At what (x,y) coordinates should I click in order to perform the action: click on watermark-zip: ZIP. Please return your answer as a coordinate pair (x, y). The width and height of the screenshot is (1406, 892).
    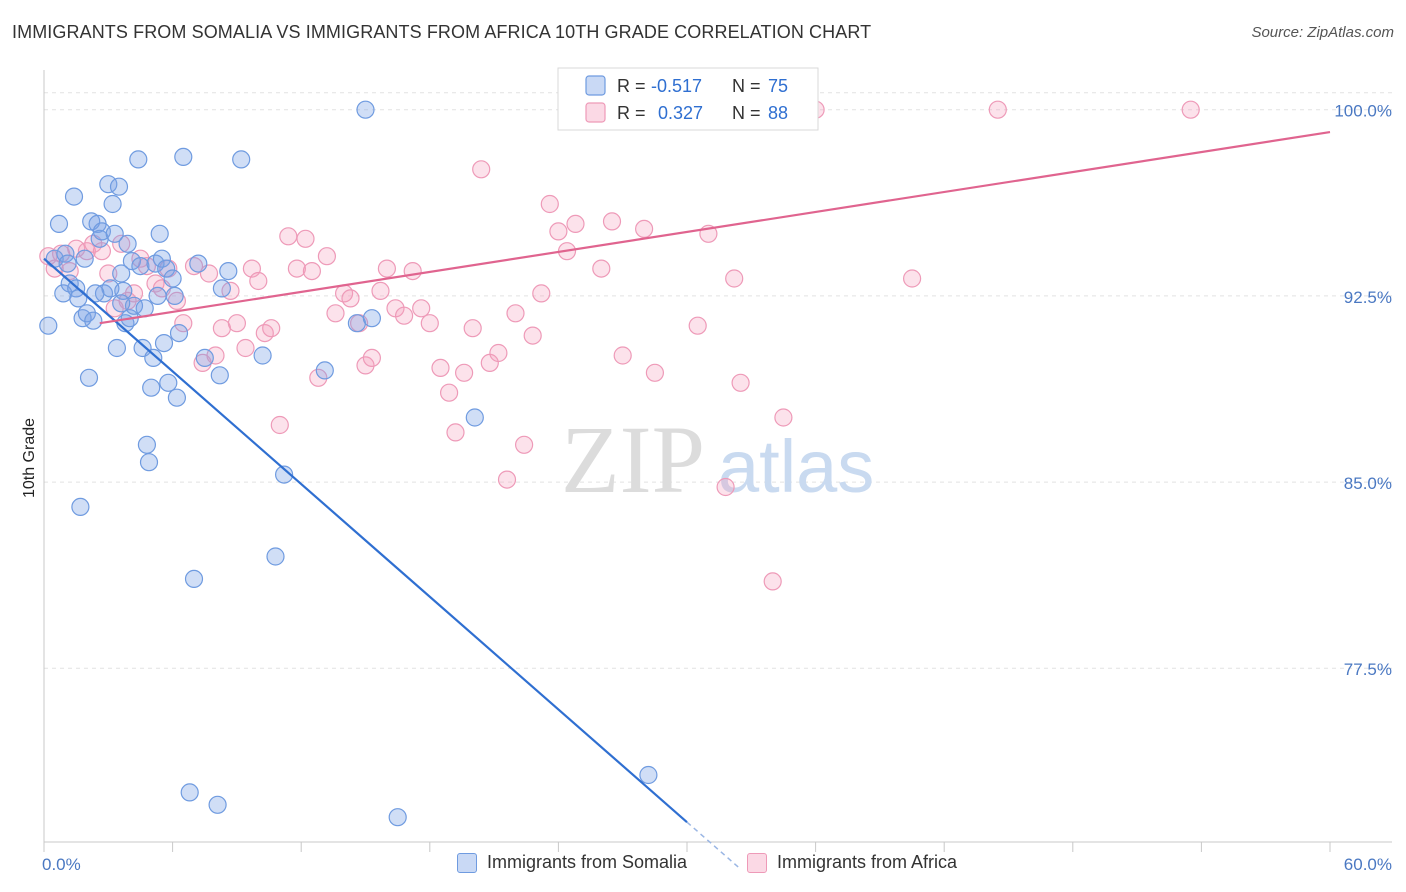
    Looking at the image, I should click on (633, 459).